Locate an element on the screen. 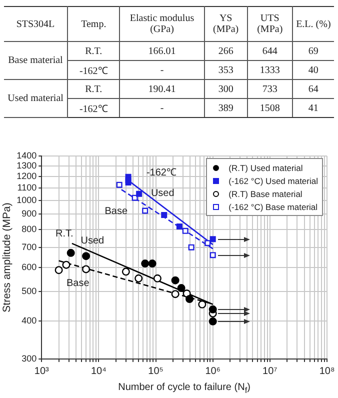  y-tick-label: 1100 is located at coordinates (27, 187).